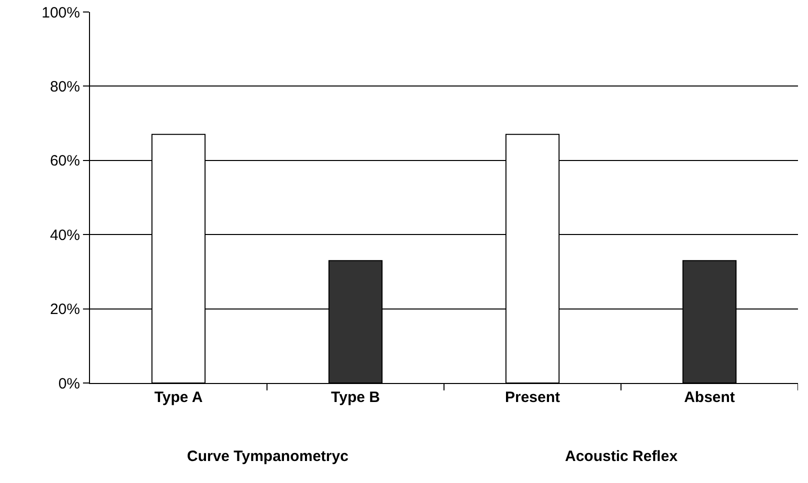 The image size is (808, 483). What do you see at coordinates (709, 397) in the screenshot?
I see `x-tick-label: Absent` at bounding box center [709, 397].